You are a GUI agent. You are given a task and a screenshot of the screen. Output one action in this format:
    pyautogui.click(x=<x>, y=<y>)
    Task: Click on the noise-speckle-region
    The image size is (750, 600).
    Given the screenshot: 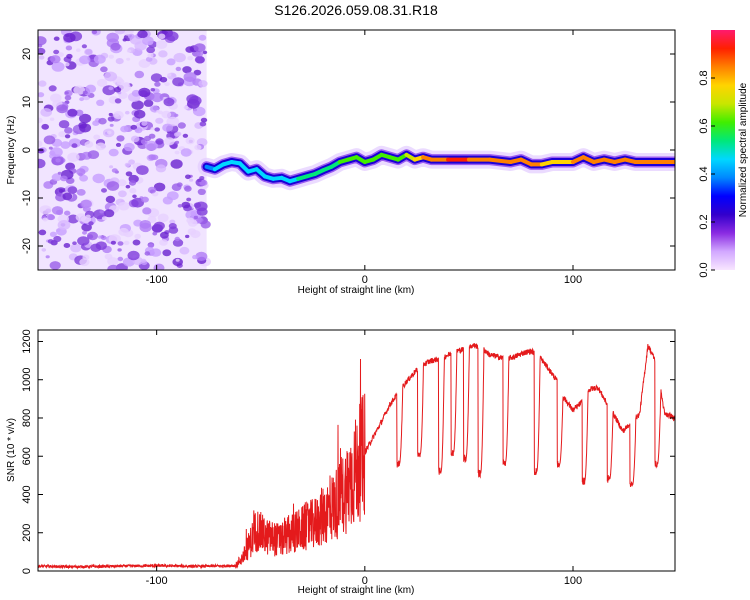 What is the action you would take?
    pyautogui.click(x=124, y=150)
    